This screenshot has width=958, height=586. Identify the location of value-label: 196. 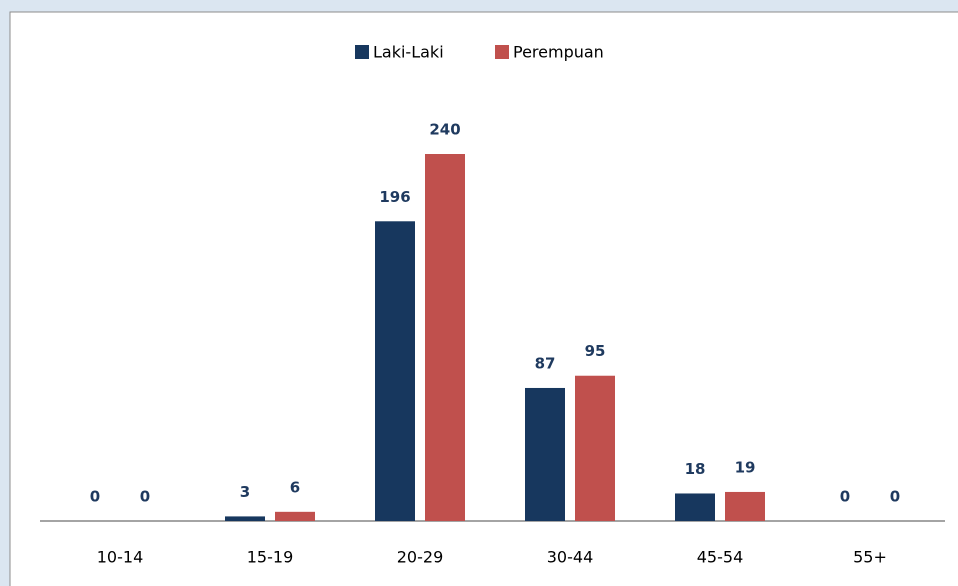
(394, 197).